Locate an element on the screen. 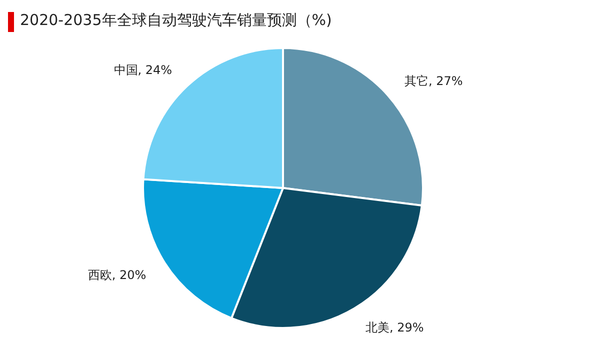 This screenshot has height=352, width=600. slice-label: 西欧, 20% is located at coordinates (117, 275).